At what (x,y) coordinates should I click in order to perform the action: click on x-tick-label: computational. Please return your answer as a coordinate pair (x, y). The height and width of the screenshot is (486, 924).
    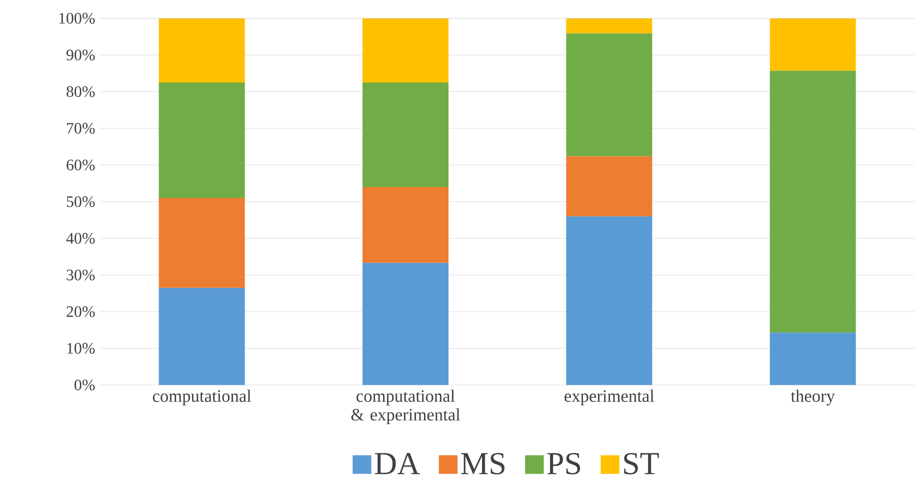
    Looking at the image, I should click on (202, 398).